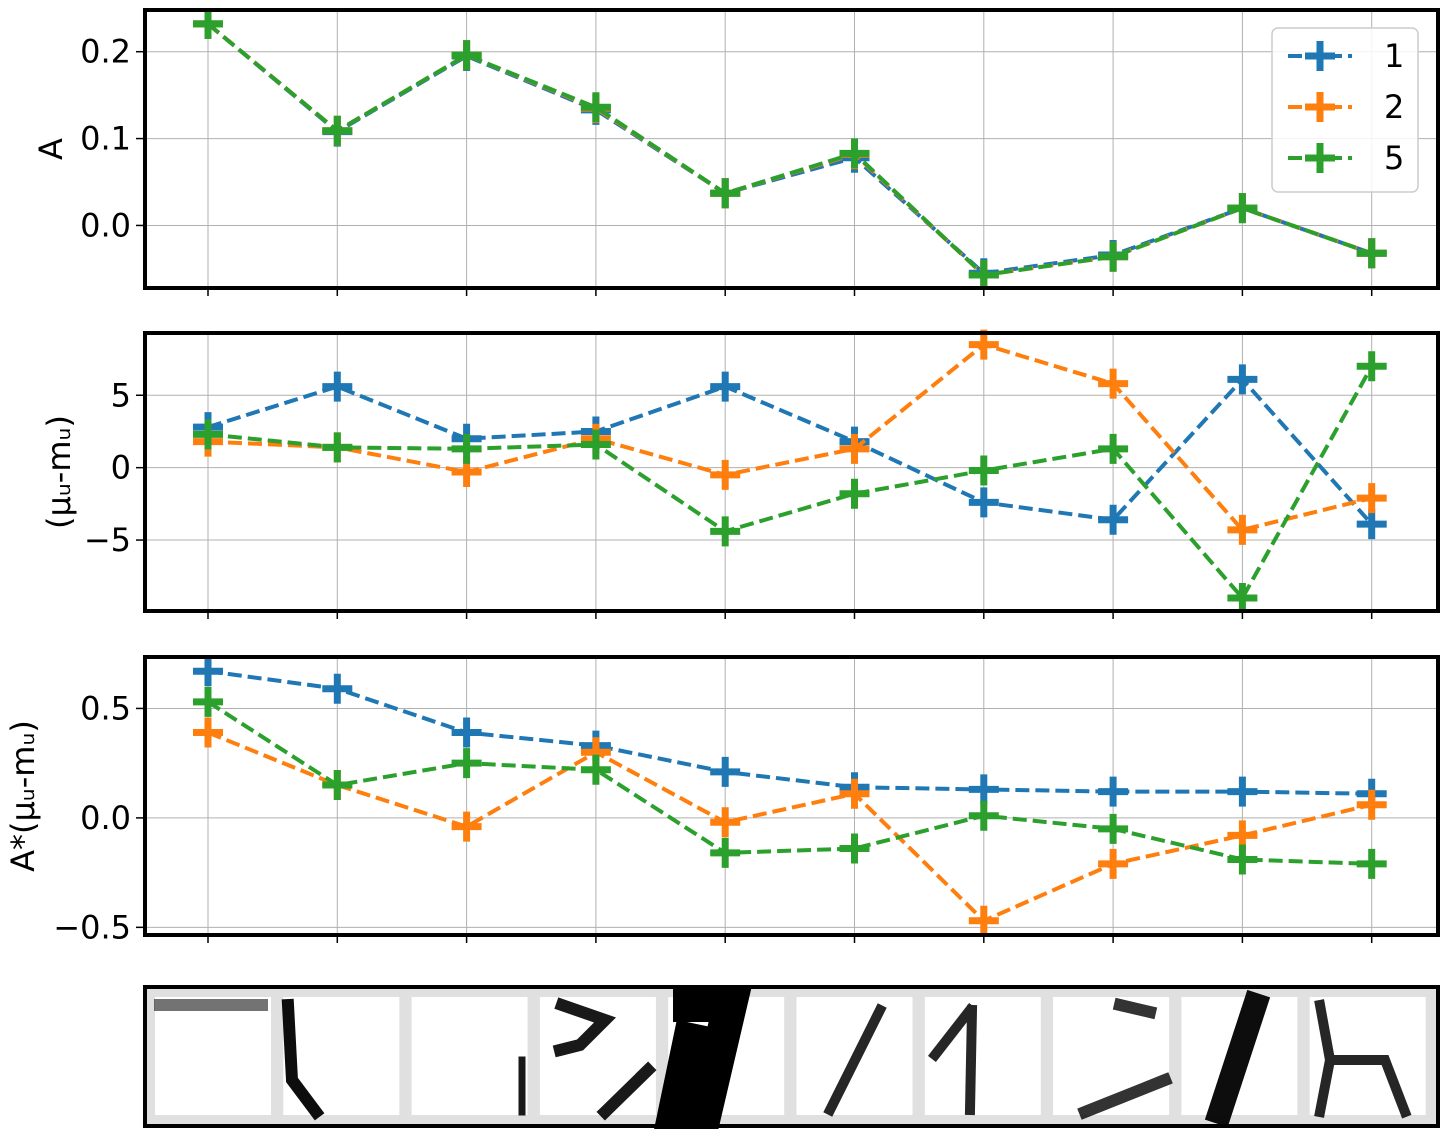 This screenshot has width=1445, height=1142. I want to click on y-tick-label: 0.1, so click(105, 139).